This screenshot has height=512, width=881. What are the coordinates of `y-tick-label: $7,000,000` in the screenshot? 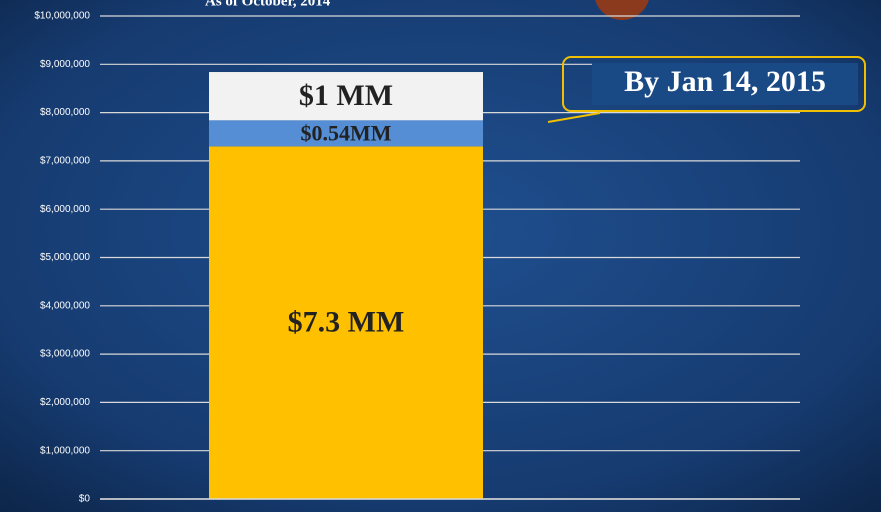 It's located at (65, 161).